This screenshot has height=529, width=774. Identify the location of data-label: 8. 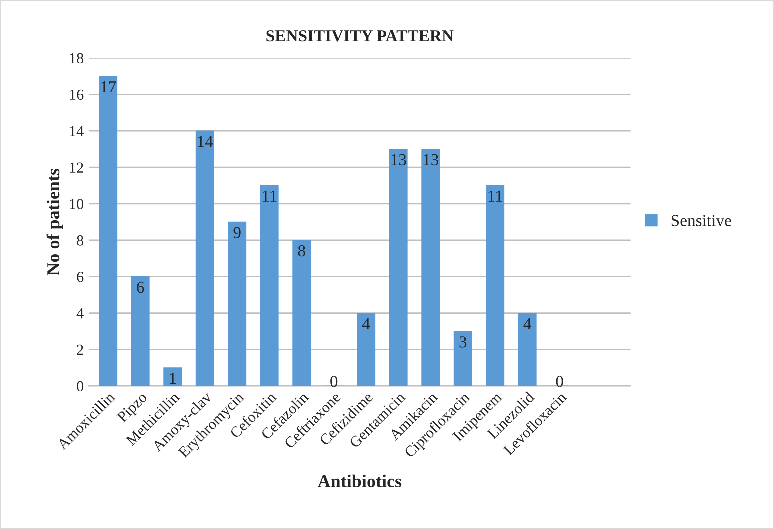
(302, 251).